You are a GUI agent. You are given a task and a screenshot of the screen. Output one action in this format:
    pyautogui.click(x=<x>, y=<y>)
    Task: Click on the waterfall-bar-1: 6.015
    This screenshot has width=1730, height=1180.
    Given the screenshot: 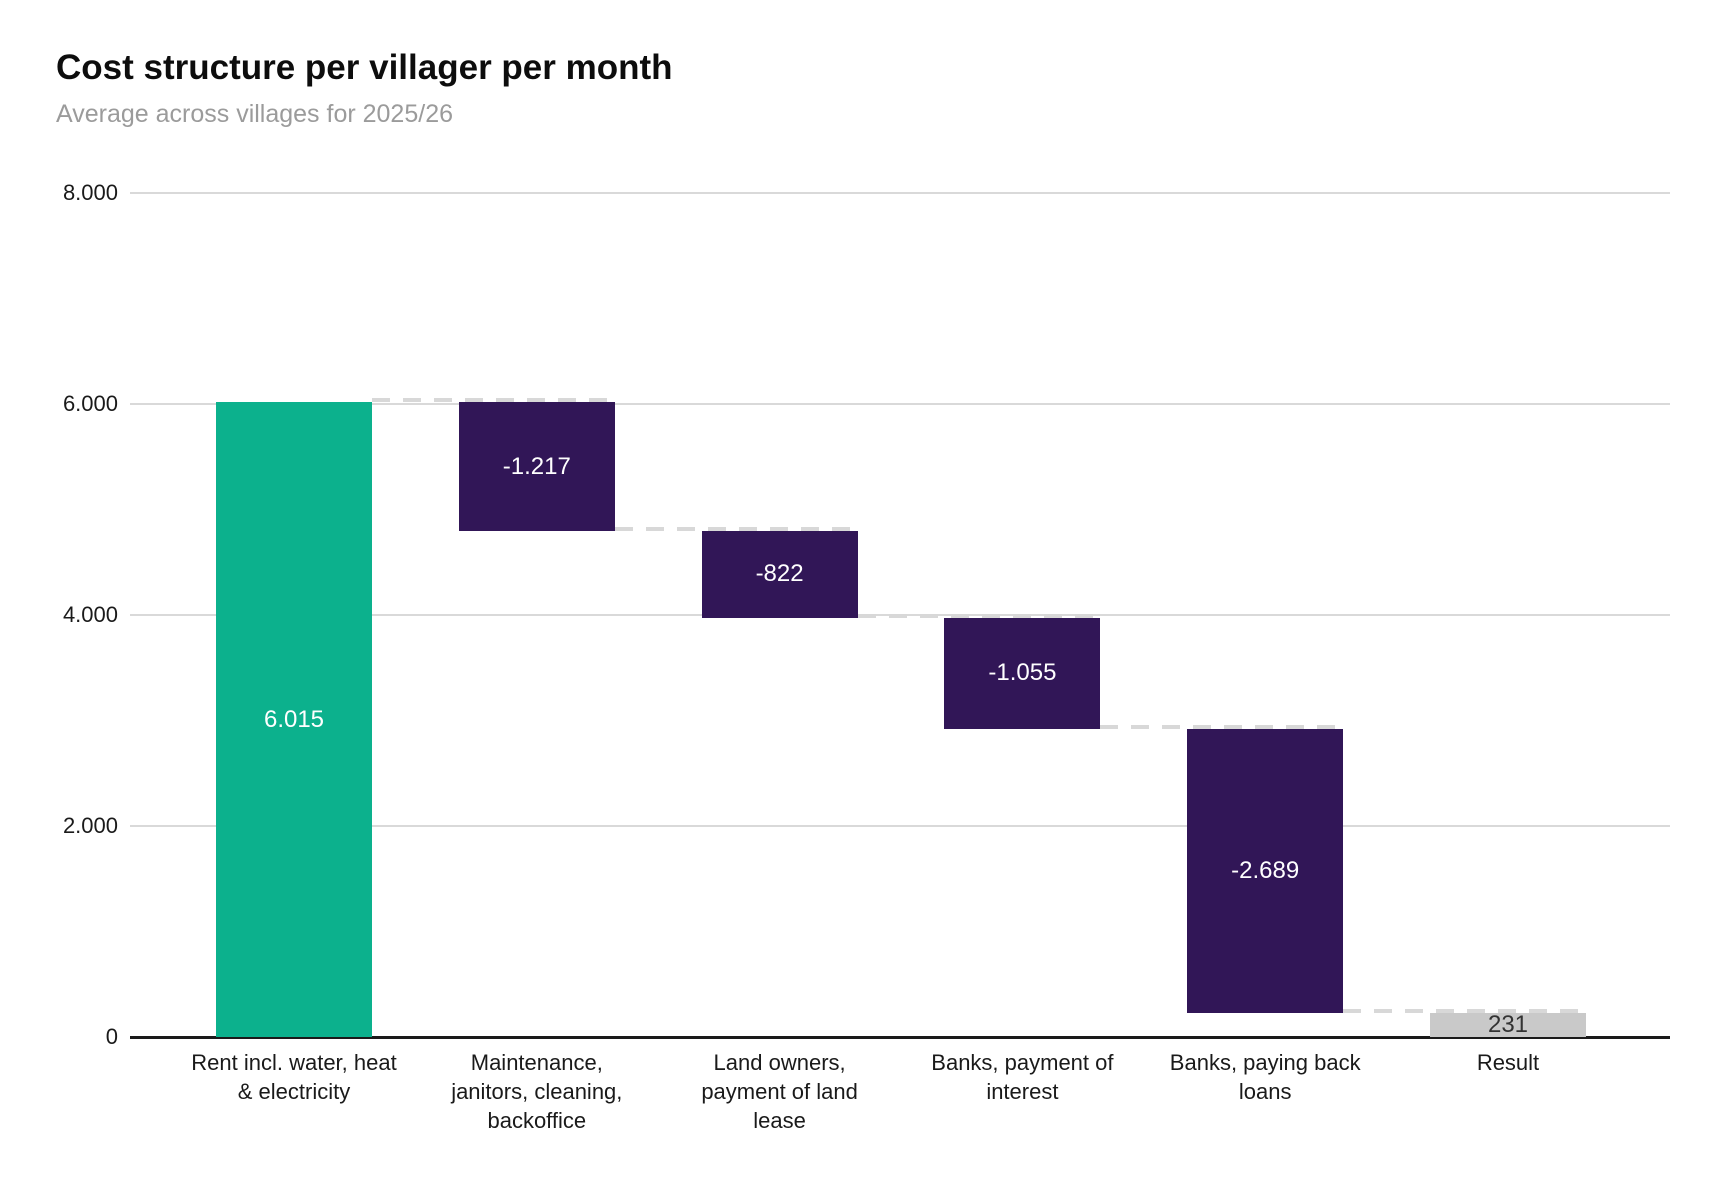 What is the action you would take?
    pyautogui.click(x=294, y=719)
    